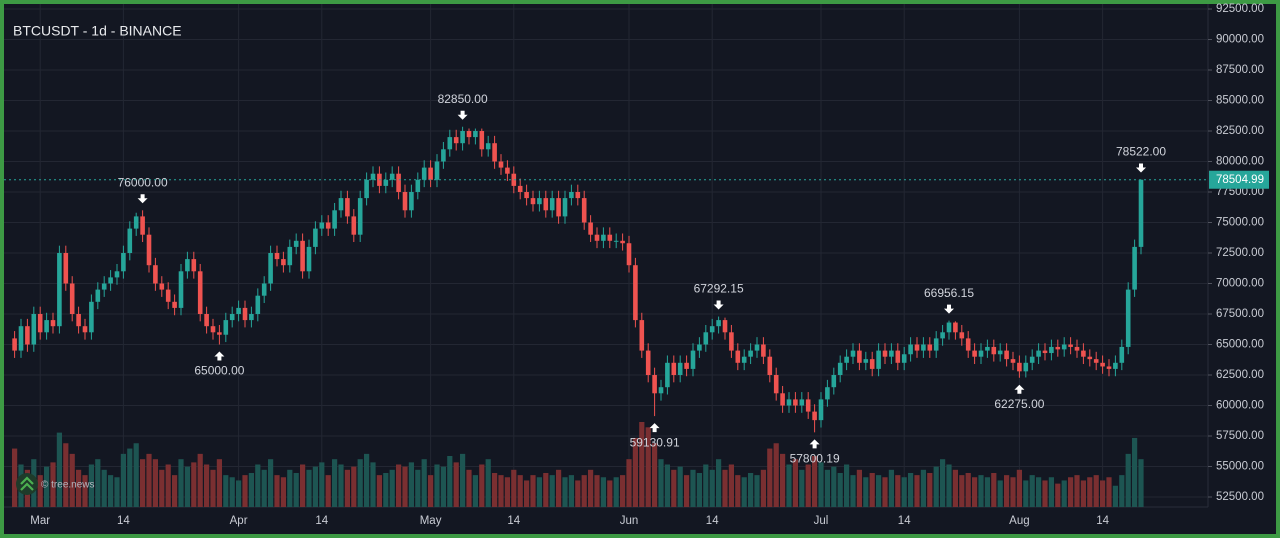 The height and width of the screenshot is (538, 1280). I want to click on extreme-label: 57800.19, so click(815, 459).